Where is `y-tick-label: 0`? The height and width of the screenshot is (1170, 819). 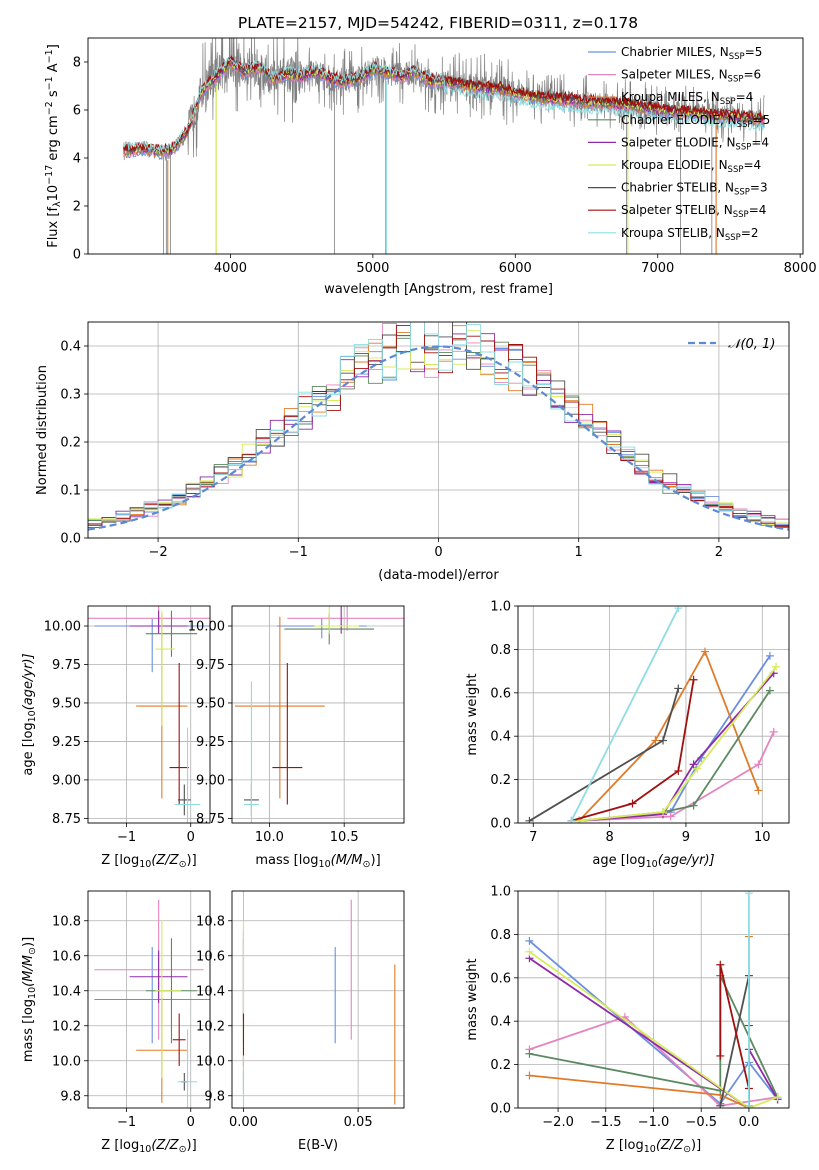
y-tick-label: 0 is located at coordinates (77, 255).